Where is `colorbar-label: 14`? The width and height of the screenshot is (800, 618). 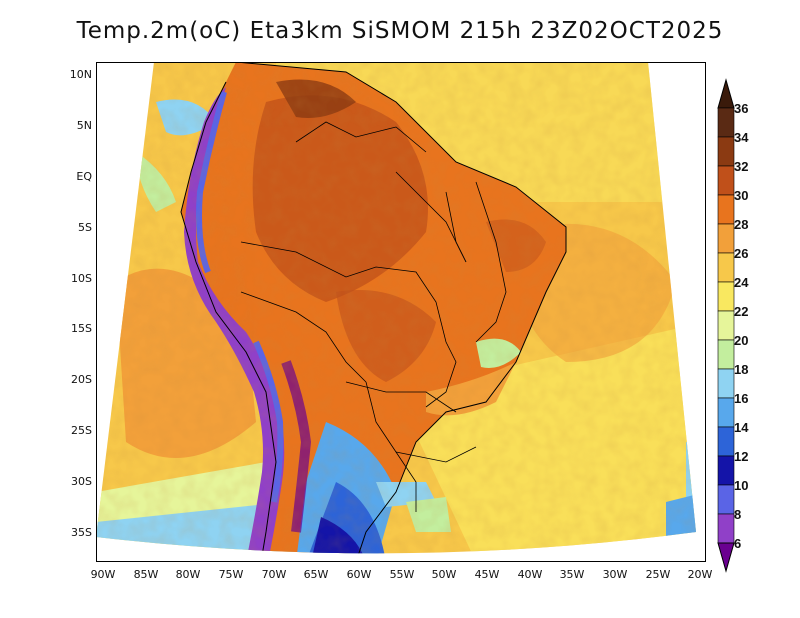
colorbar-label: 14 is located at coordinates (741, 427).